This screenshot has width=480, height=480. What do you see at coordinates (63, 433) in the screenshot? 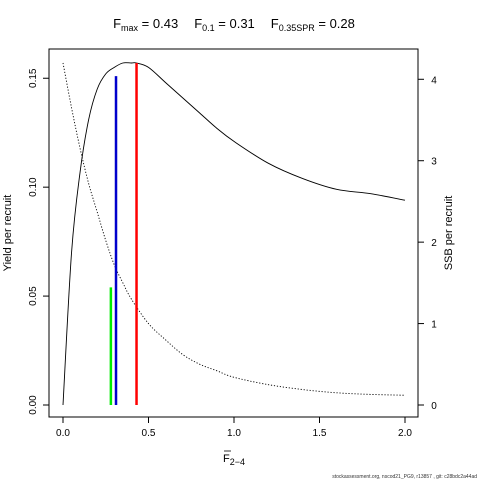
I see `x-tick-label: 0.0` at bounding box center [63, 433].